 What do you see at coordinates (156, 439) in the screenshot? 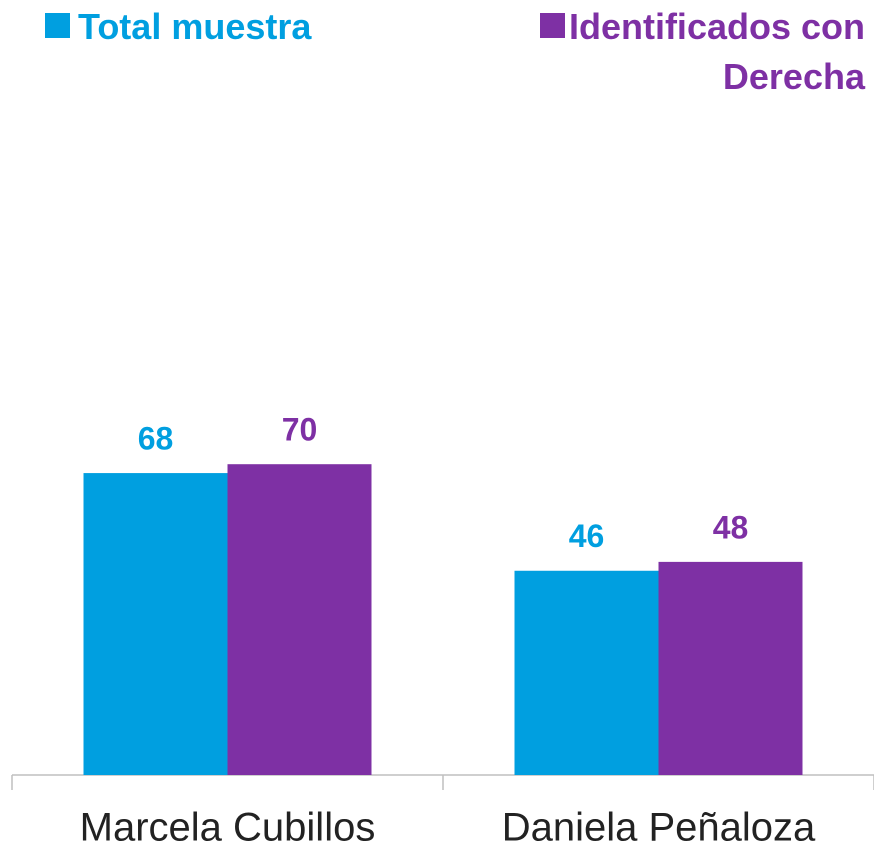
I see `data-label: 68` at bounding box center [156, 439].